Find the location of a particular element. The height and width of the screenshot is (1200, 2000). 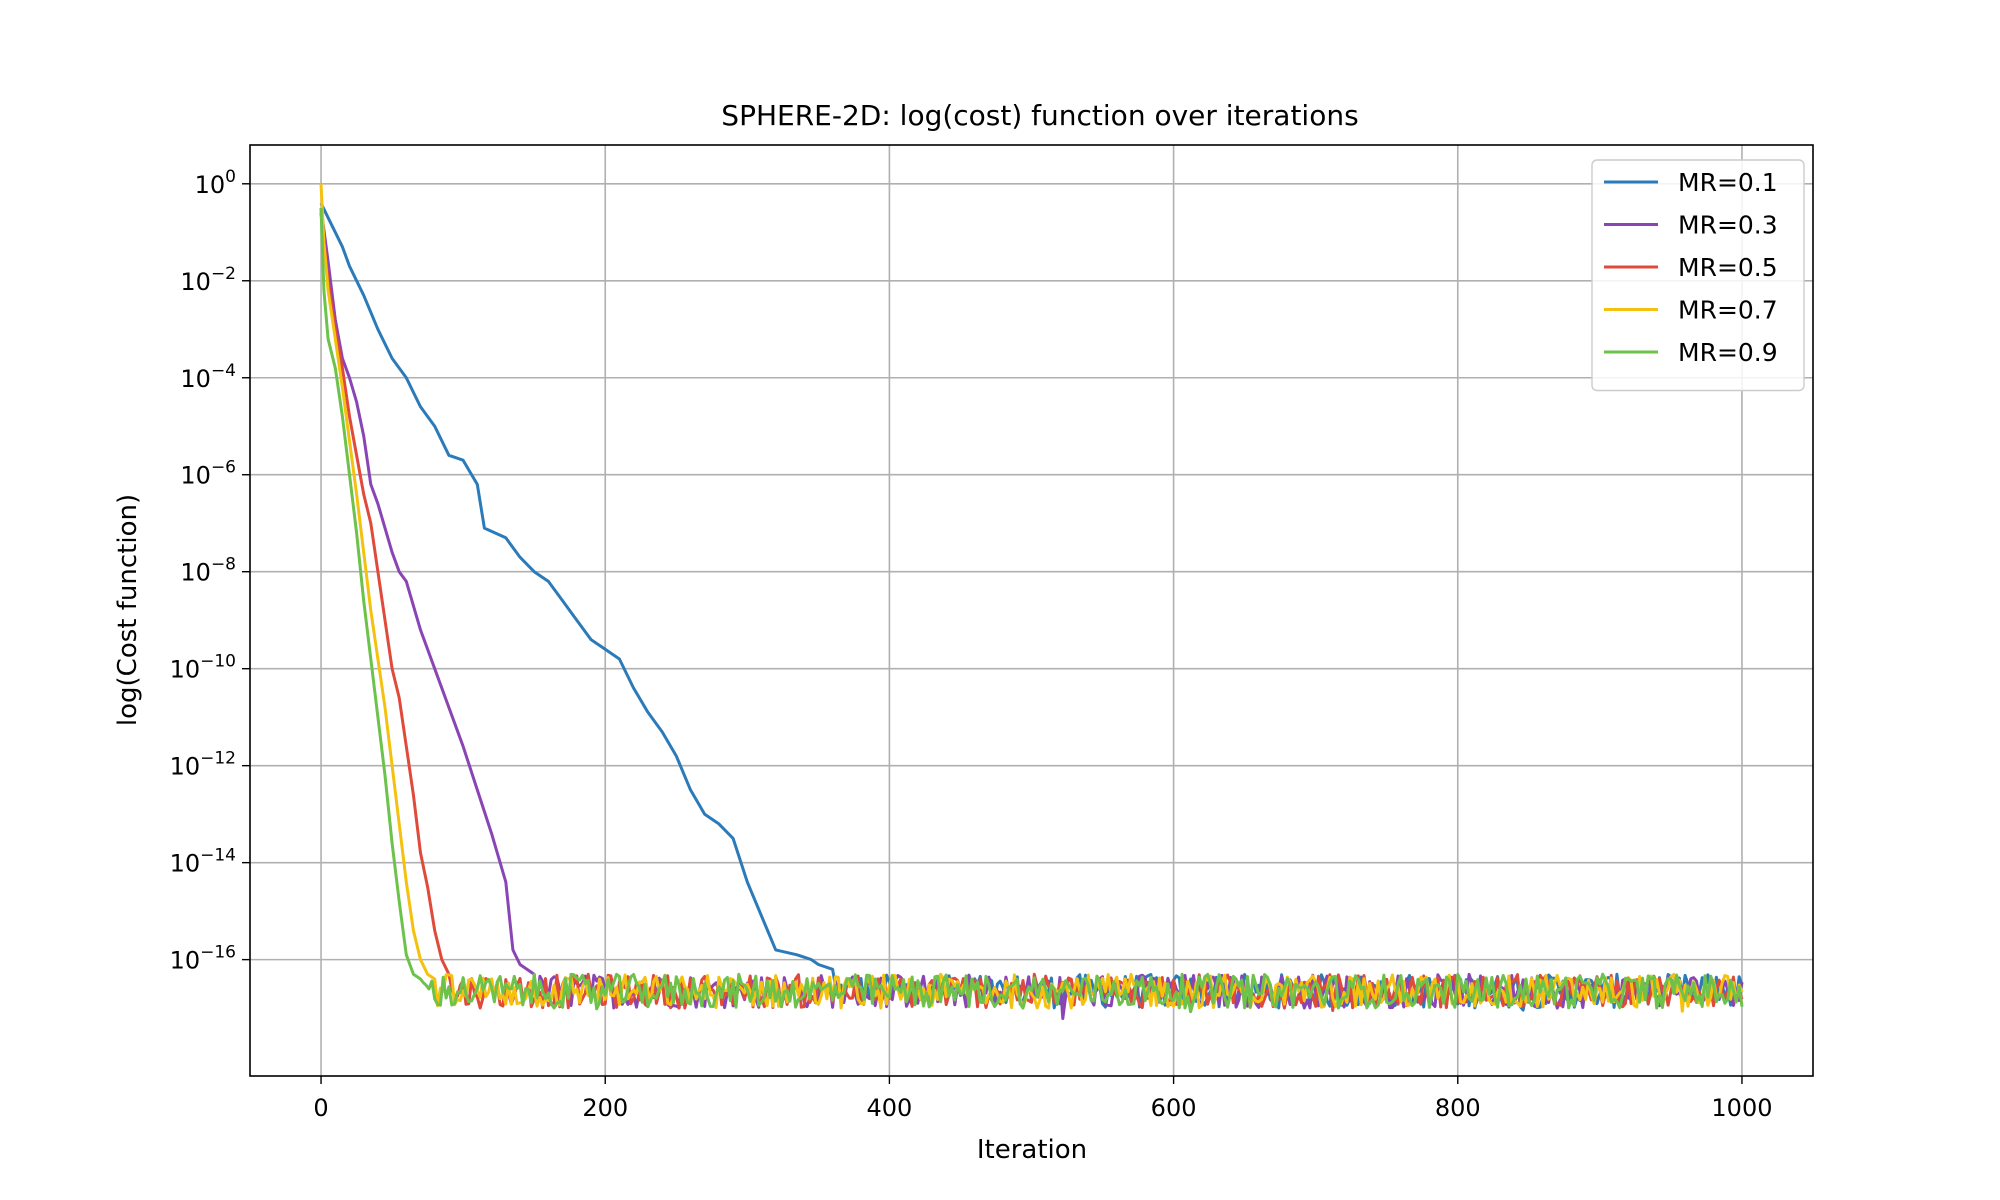

y-axis: 10⁰ 10⁻² 10⁻⁴ 10⁻⁶ 10⁻⁸ 10⁻¹⁰ 10⁻¹² 10⁻¹⁴ 10⁻¹⁶ is located at coordinates (210, 571).